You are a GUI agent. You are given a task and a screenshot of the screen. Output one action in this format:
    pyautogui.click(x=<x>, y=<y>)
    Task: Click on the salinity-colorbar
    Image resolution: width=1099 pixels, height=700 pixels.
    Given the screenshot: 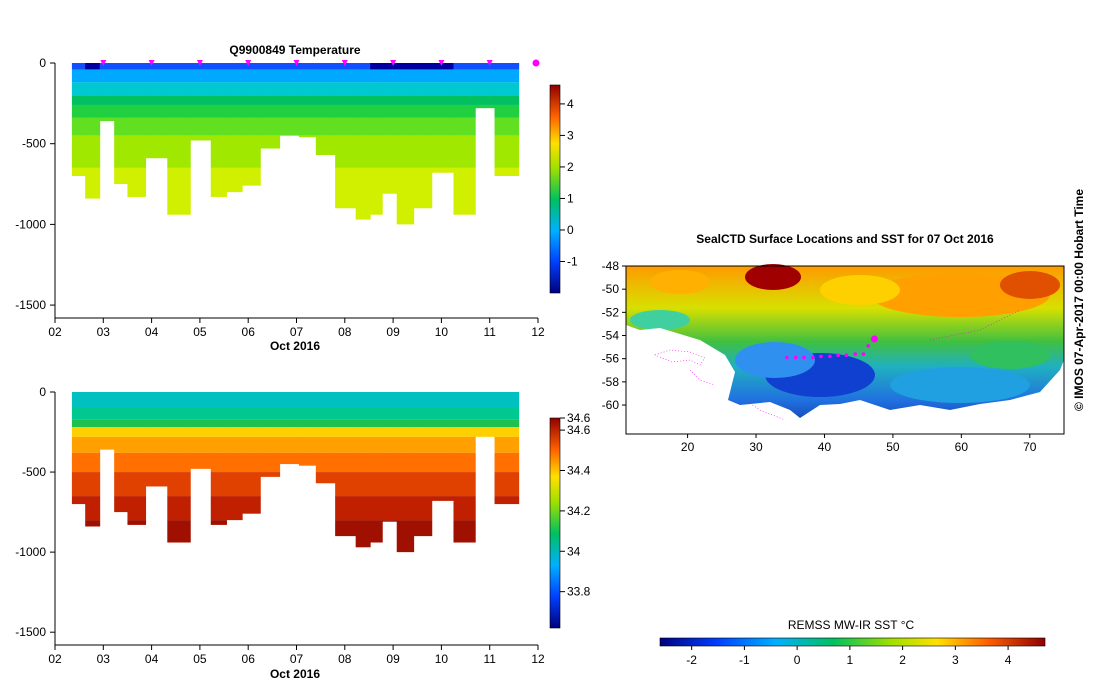 What is the action you would take?
    pyautogui.click(x=555, y=523)
    